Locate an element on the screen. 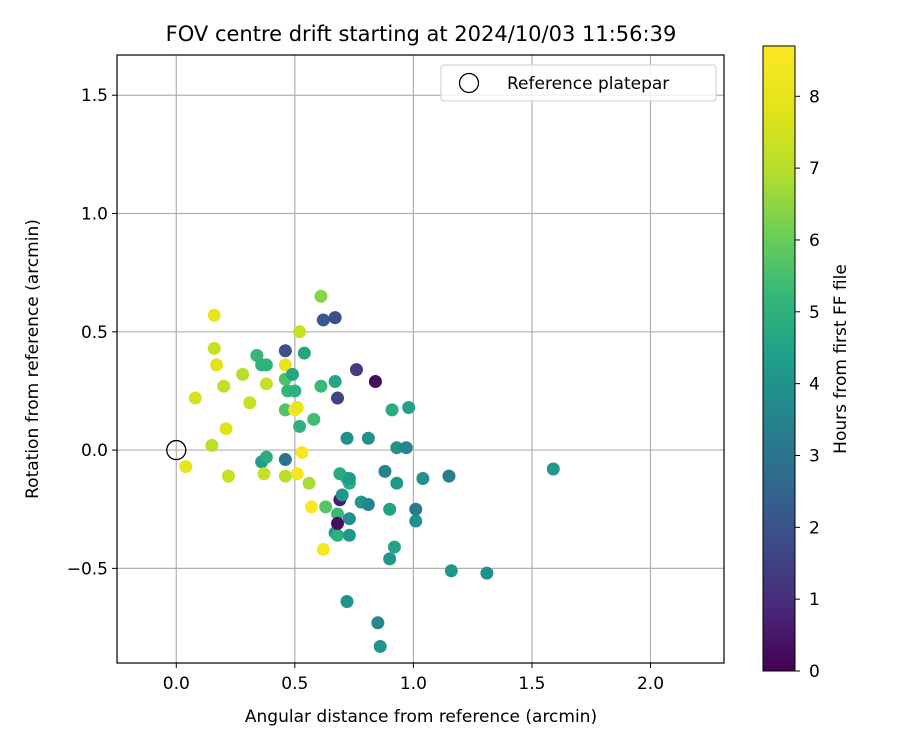  colorbar-tick-label: 6 is located at coordinates (814, 241).